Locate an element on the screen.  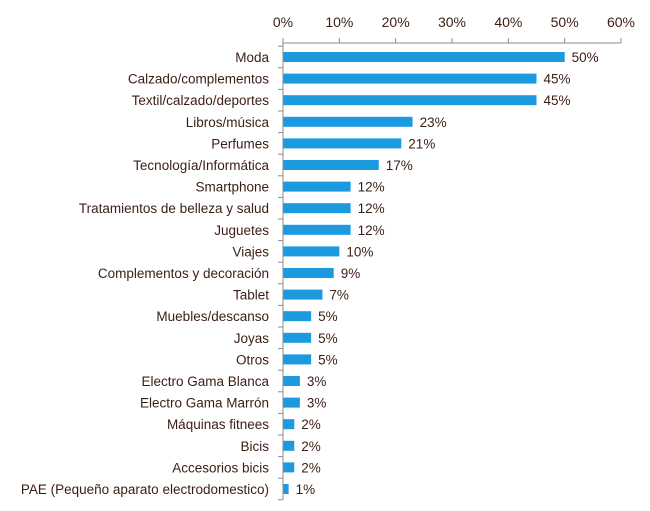
category-label: Bicis is located at coordinates (254, 446).